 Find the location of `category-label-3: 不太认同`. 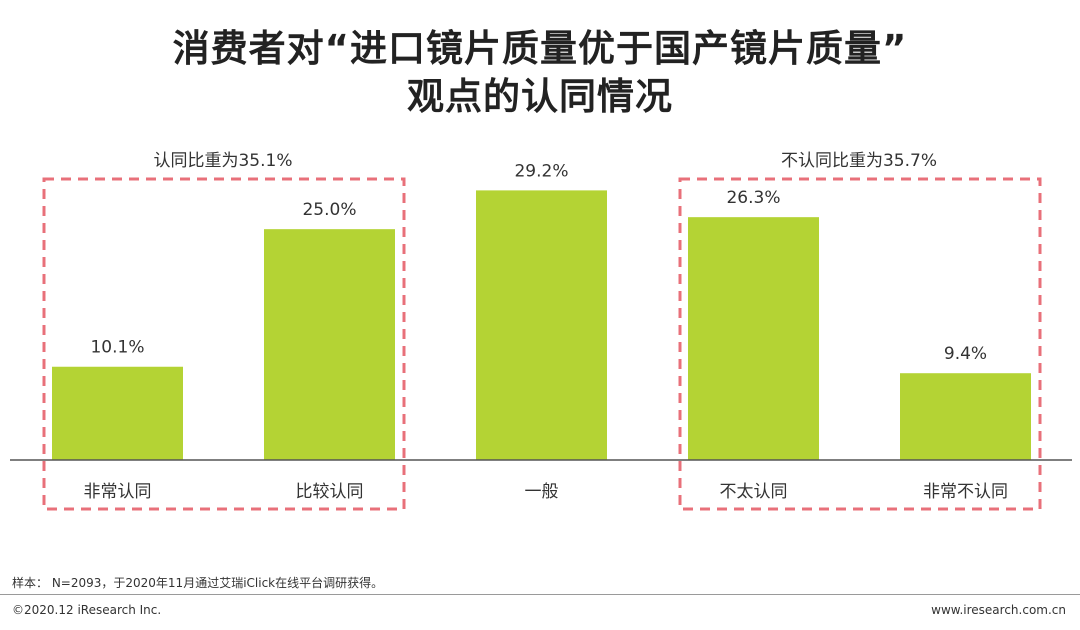

category-label-3: 不太认同 is located at coordinates (754, 492).